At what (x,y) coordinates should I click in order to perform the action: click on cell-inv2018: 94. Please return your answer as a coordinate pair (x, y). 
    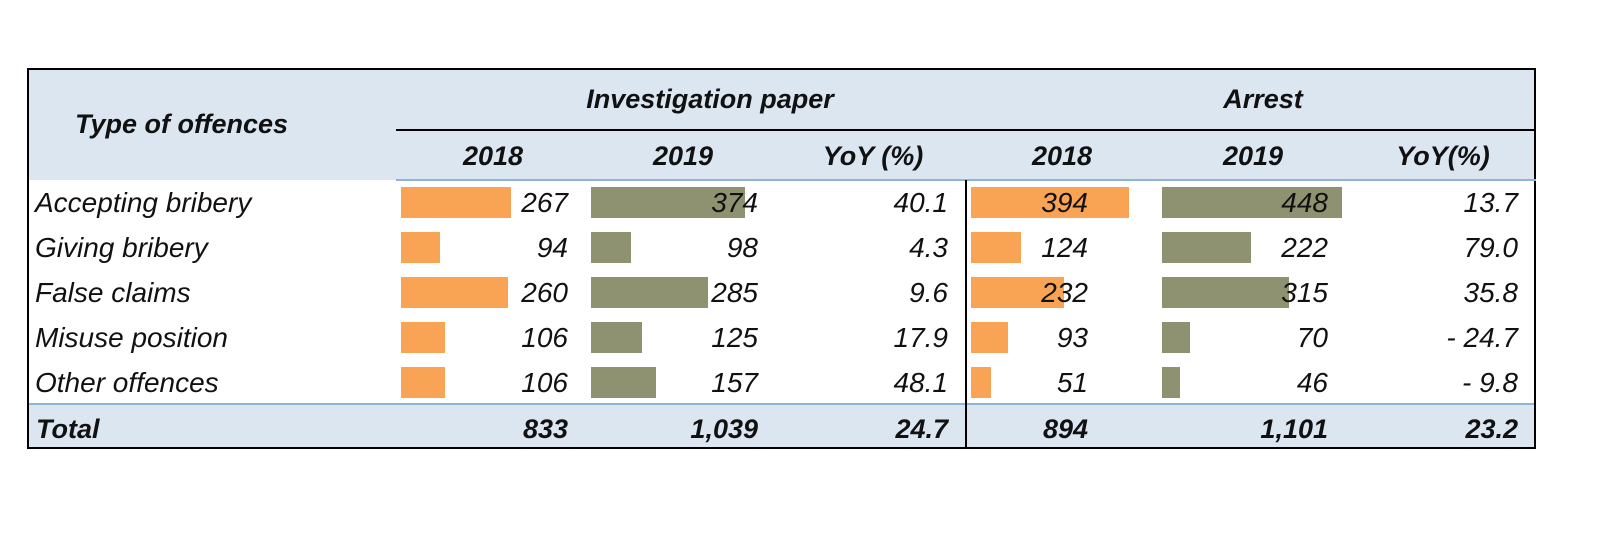
    Looking at the image, I should click on (552, 247).